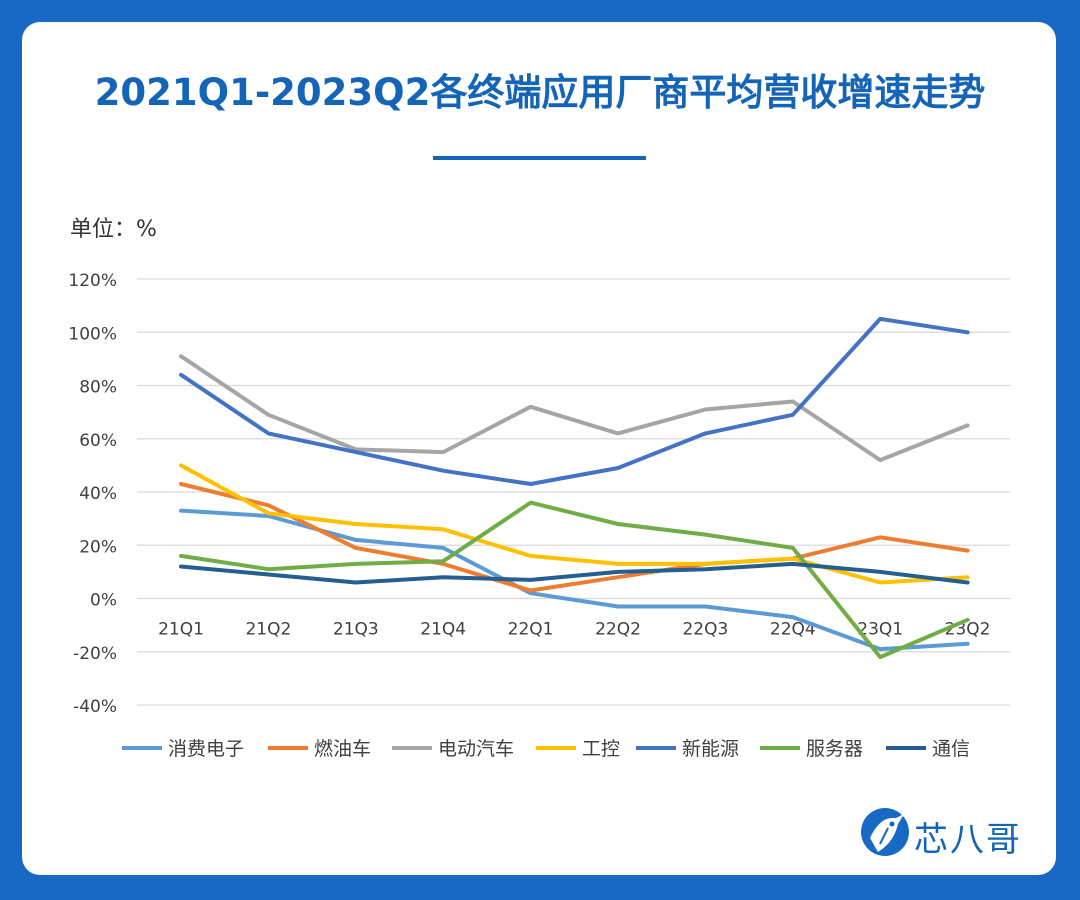 The width and height of the screenshot is (1080, 900). Describe the element at coordinates (968, 840) in the screenshot. I see `brand-name: 芯八哥` at that location.